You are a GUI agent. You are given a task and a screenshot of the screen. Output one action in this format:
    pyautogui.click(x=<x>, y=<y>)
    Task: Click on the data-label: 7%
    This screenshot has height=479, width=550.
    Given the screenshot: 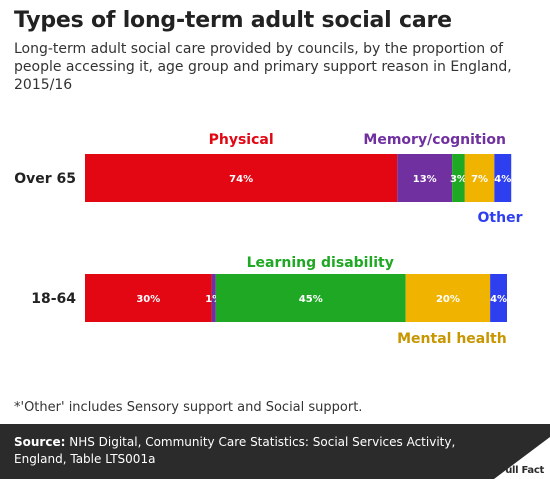 What is the action you would take?
    pyautogui.click(x=479, y=179)
    